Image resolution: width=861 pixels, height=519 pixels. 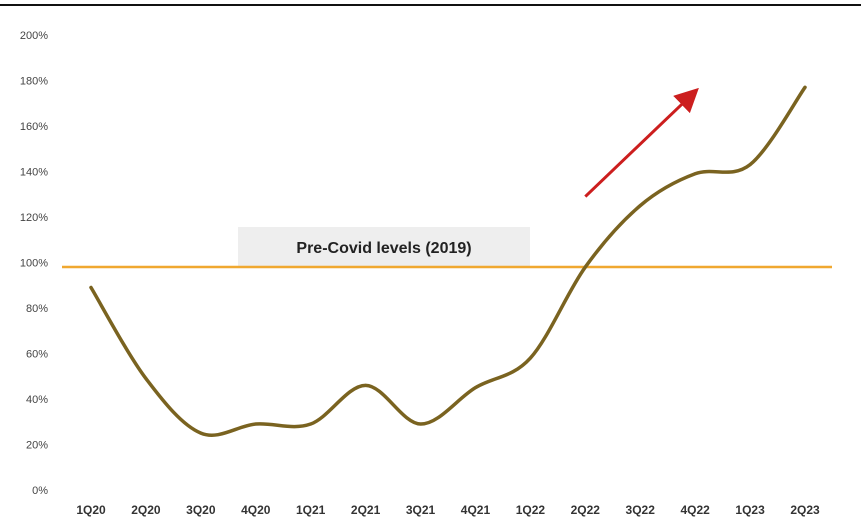 I want to click on x-tick-label: 2Q21, so click(x=366, y=510).